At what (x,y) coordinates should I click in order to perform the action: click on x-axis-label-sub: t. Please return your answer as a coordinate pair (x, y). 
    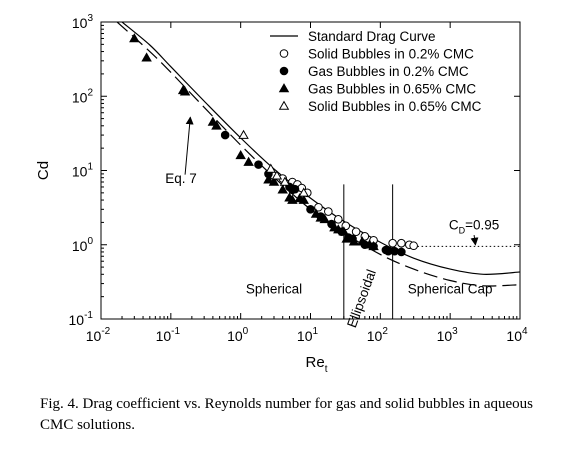
    Looking at the image, I should click on (326, 369).